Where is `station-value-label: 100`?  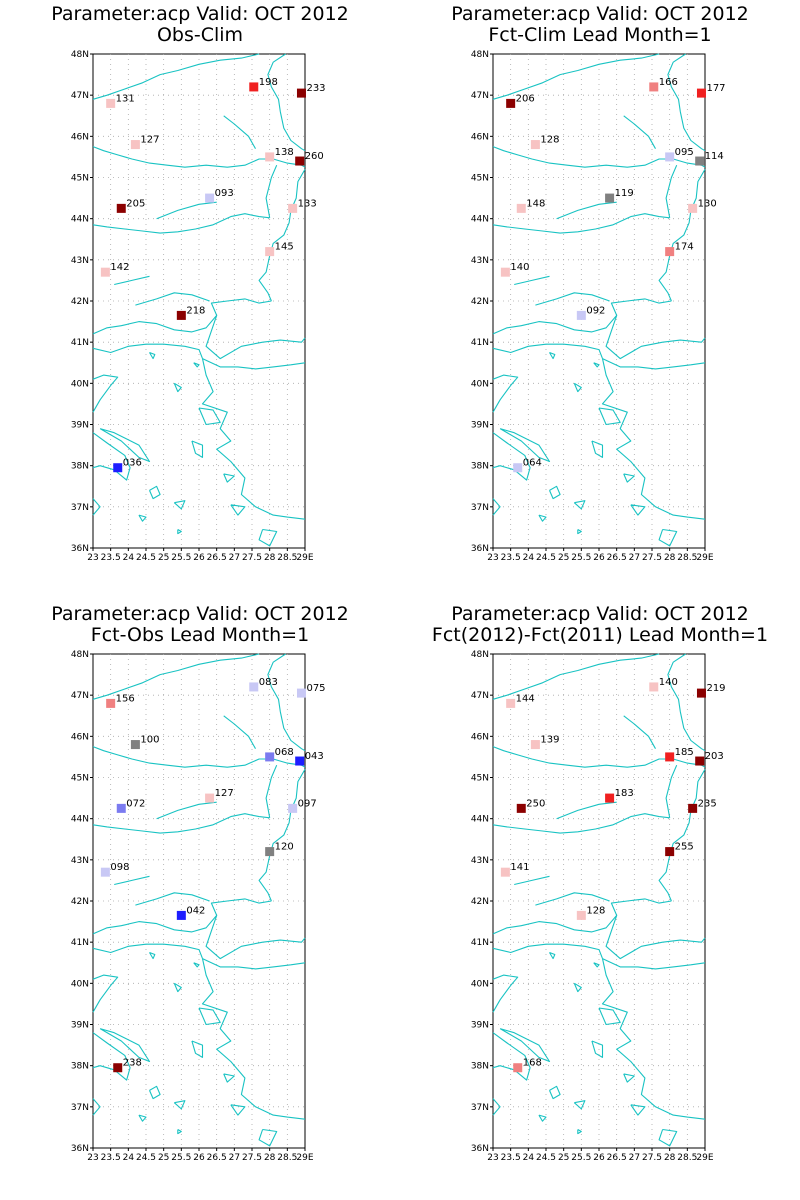 station-value-label: 100 is located at coordinates (149, 740).